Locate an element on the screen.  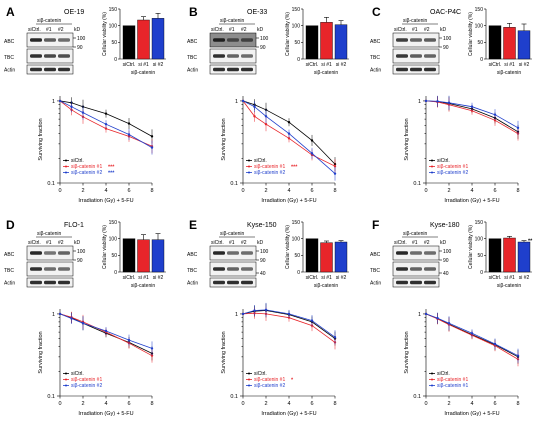
cell-line-title: OE-33 is located at coordinates (257, 12).